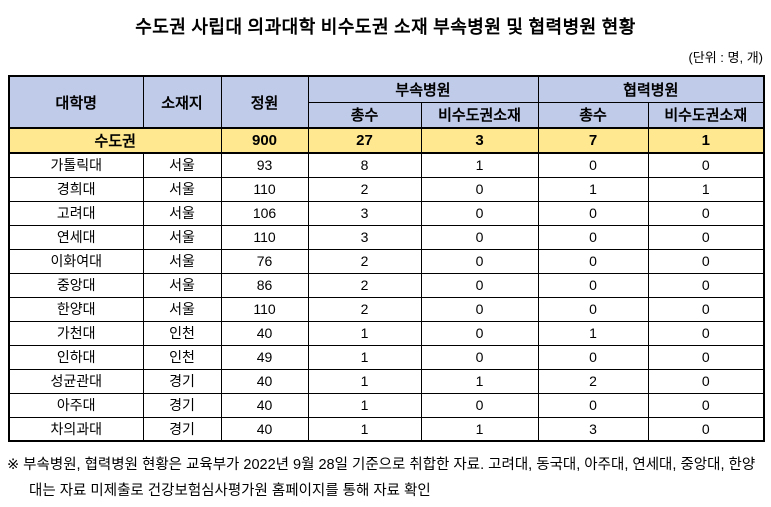  I want to click on table-row: 차의과대 경기 40 1 1 3 0, so click(386, 429).